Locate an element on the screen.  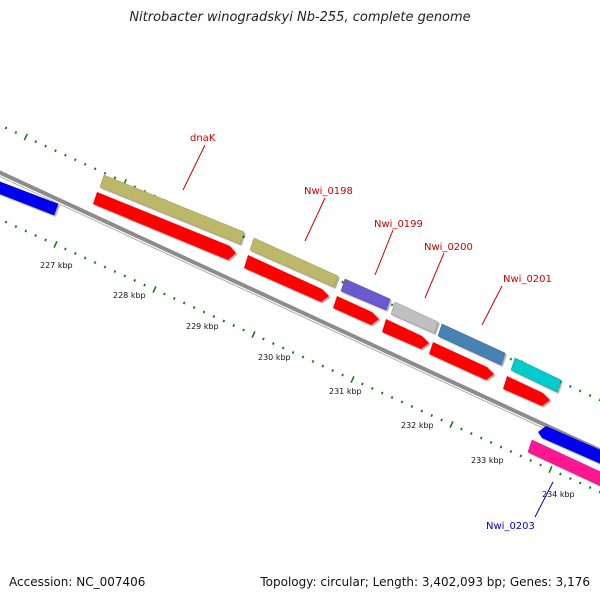
gene-Nwi_0200-block is located at coordinates (414, 317).